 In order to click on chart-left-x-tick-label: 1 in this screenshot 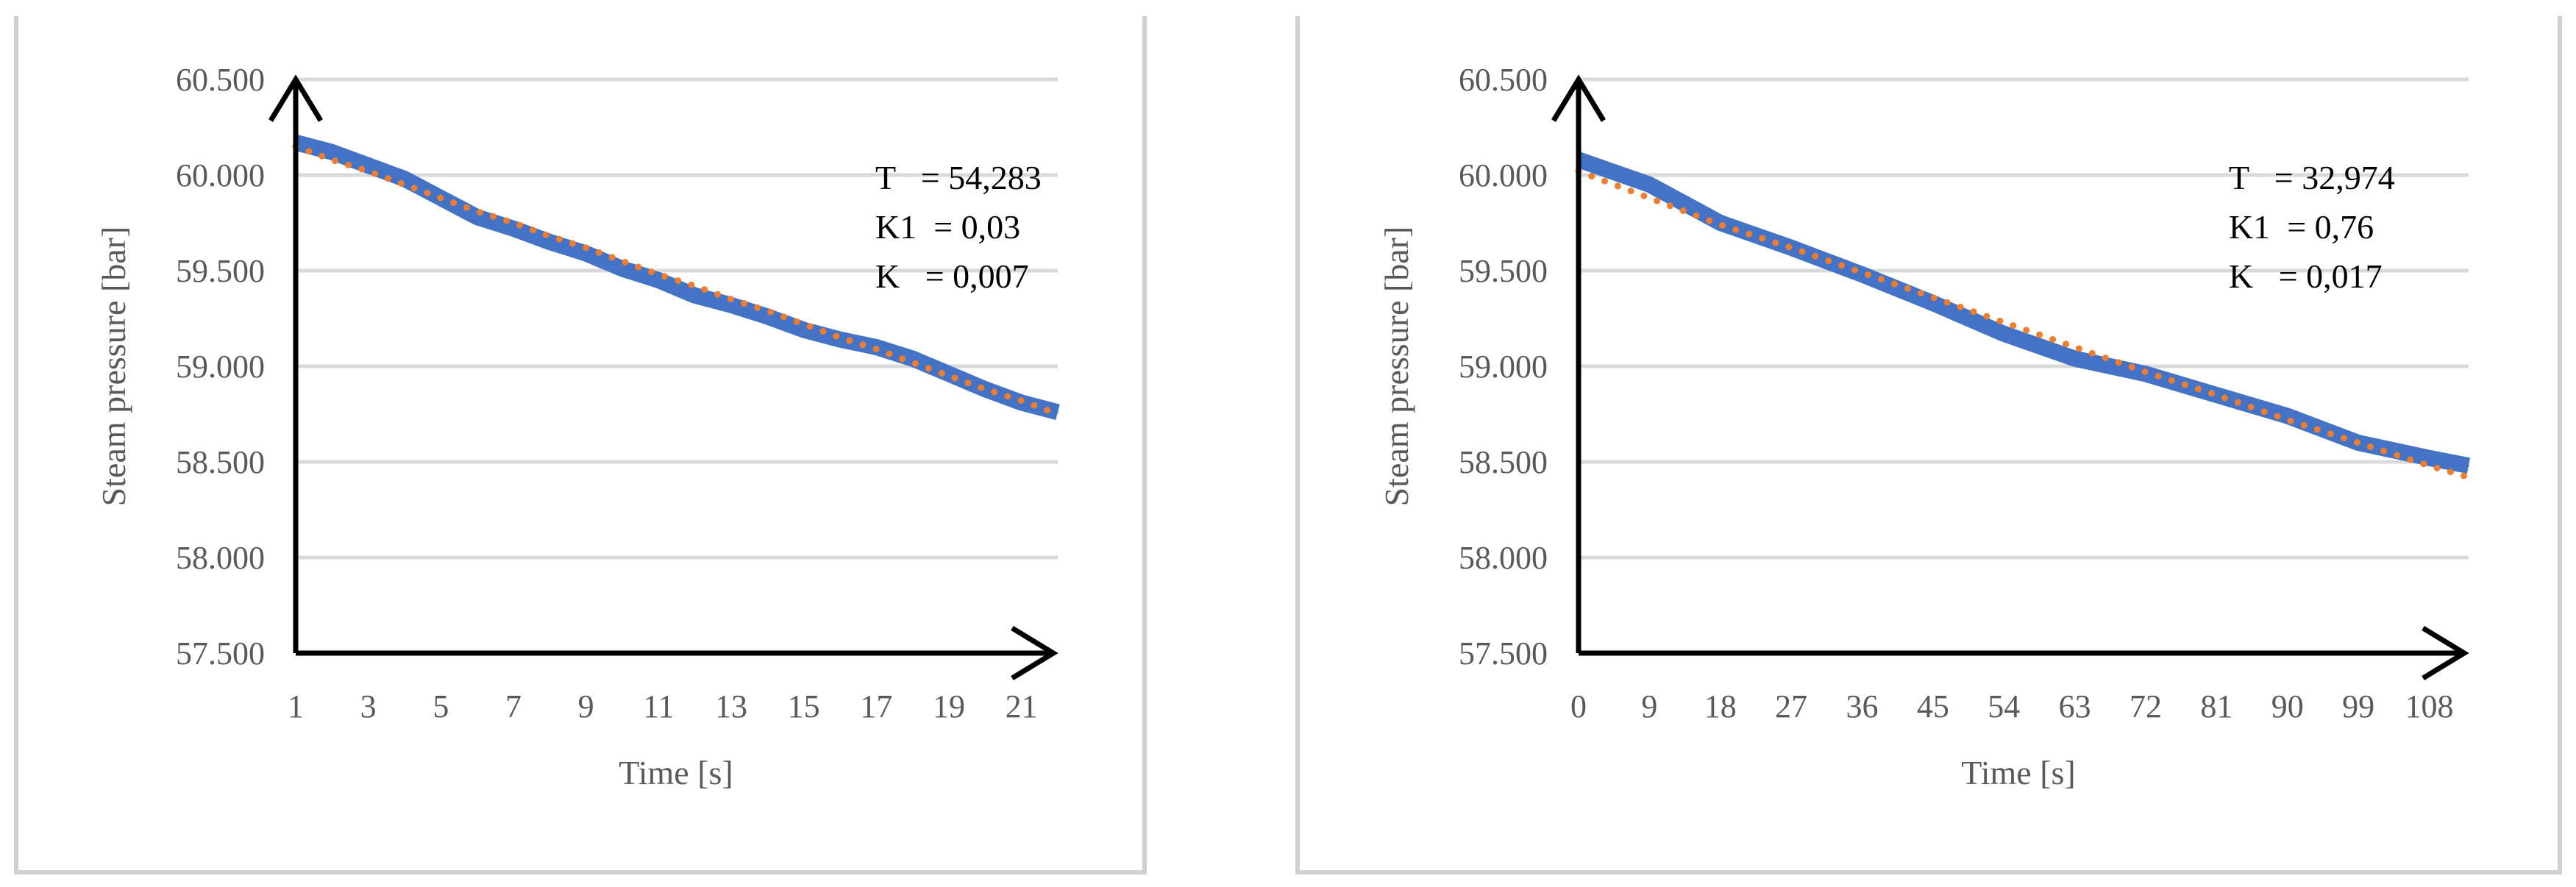, I will do `click(296, 706)`.